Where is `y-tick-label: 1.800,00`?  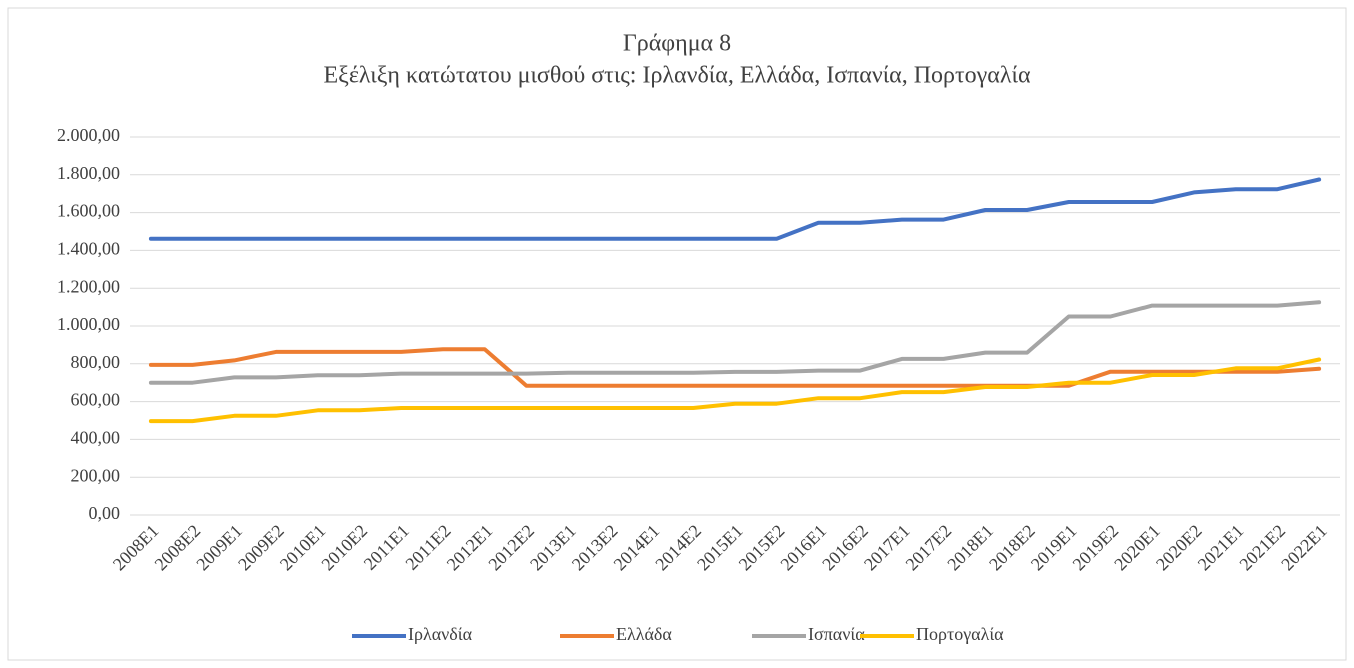
y-tick-label: 1.800,00 is located at coordinates (88, 173).